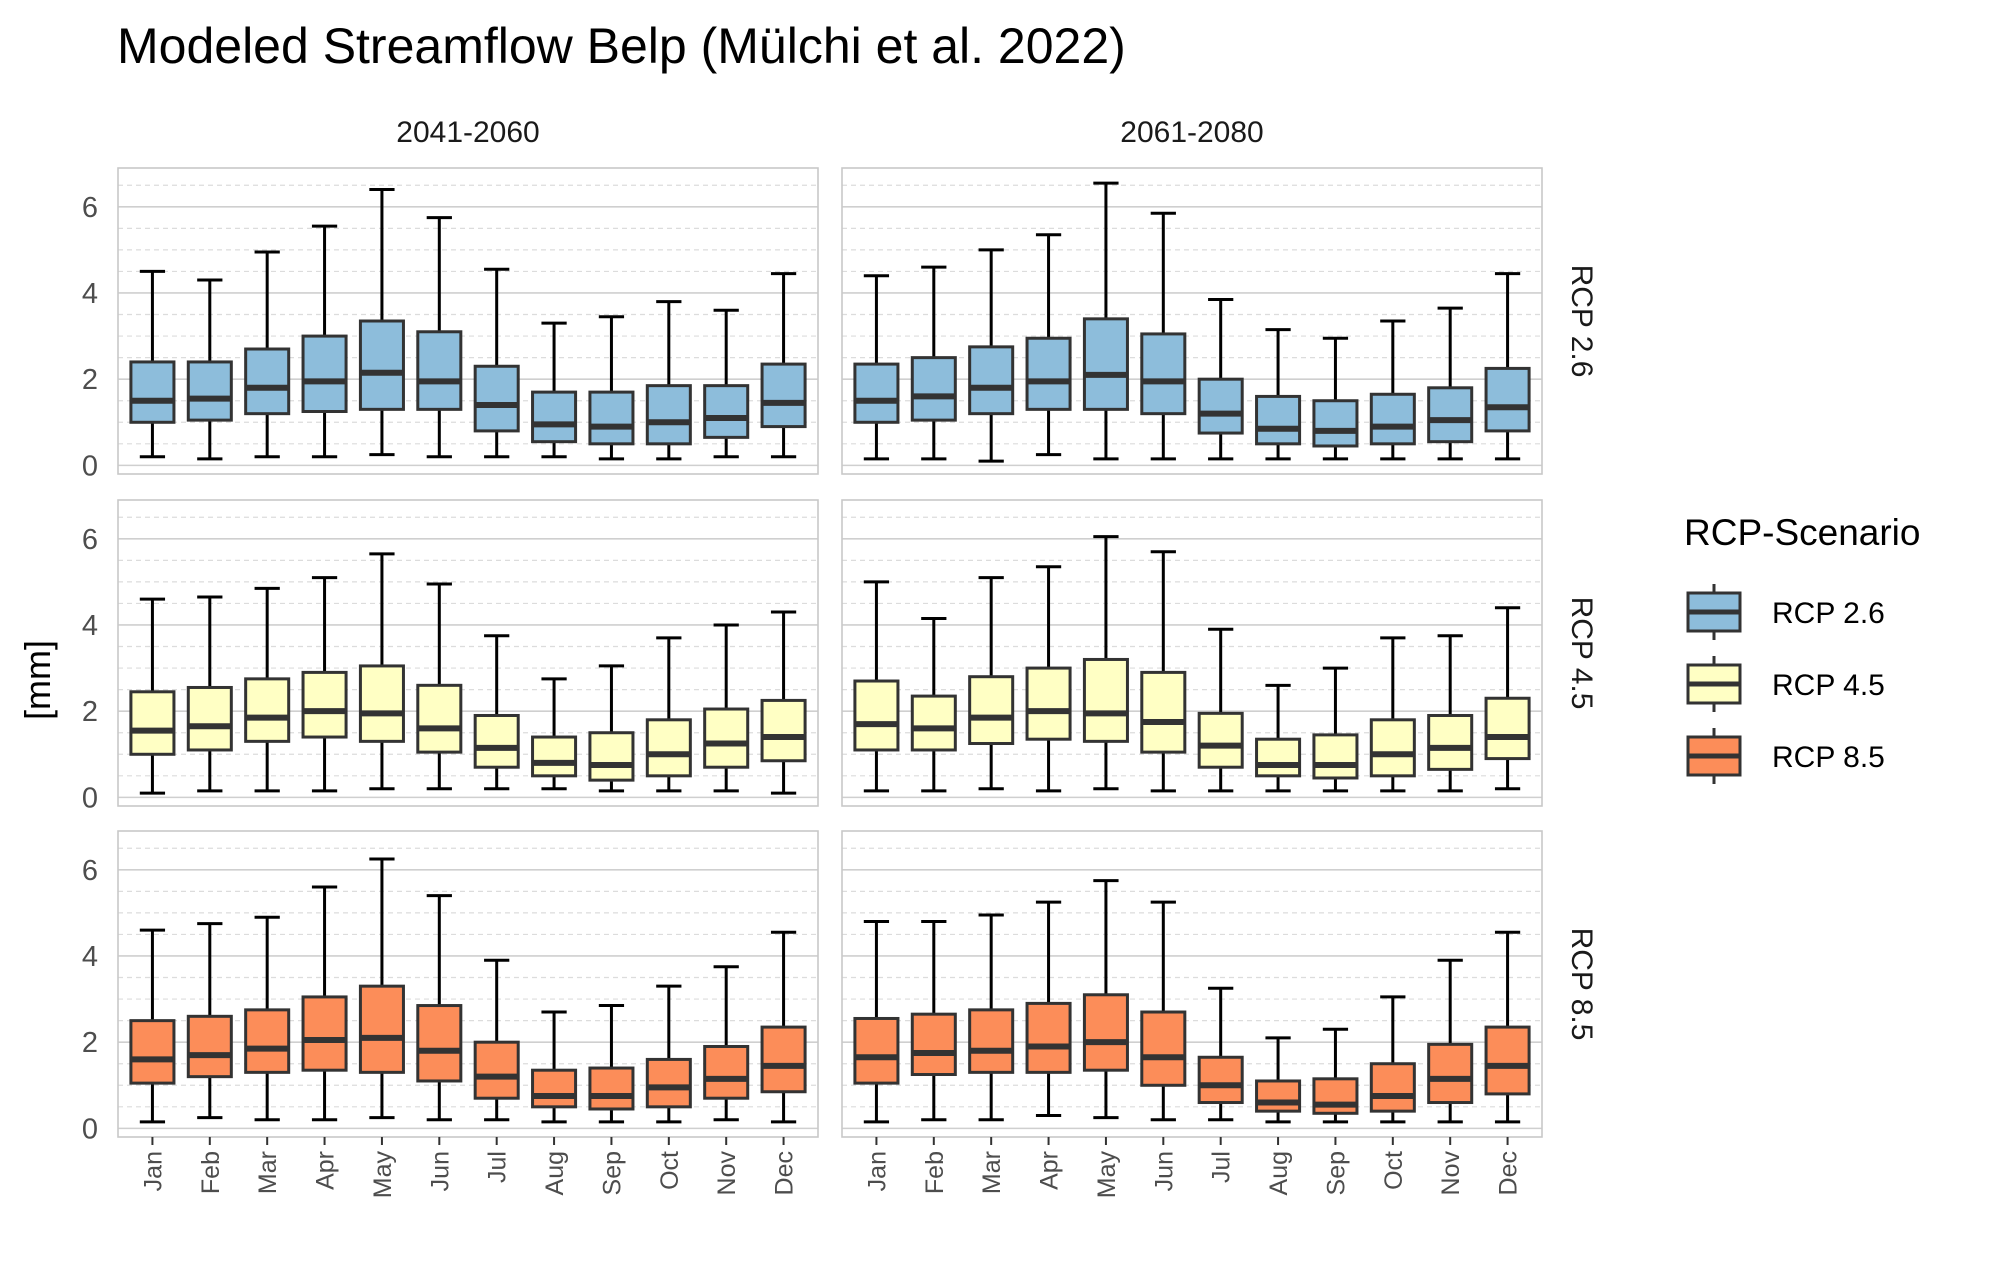 The image size is (2009, 1278). What do you see at coordinates (1279, 1173) in the screenshot?
I see `x-tick-label: Aug` at bounding box center [1279, 1173].